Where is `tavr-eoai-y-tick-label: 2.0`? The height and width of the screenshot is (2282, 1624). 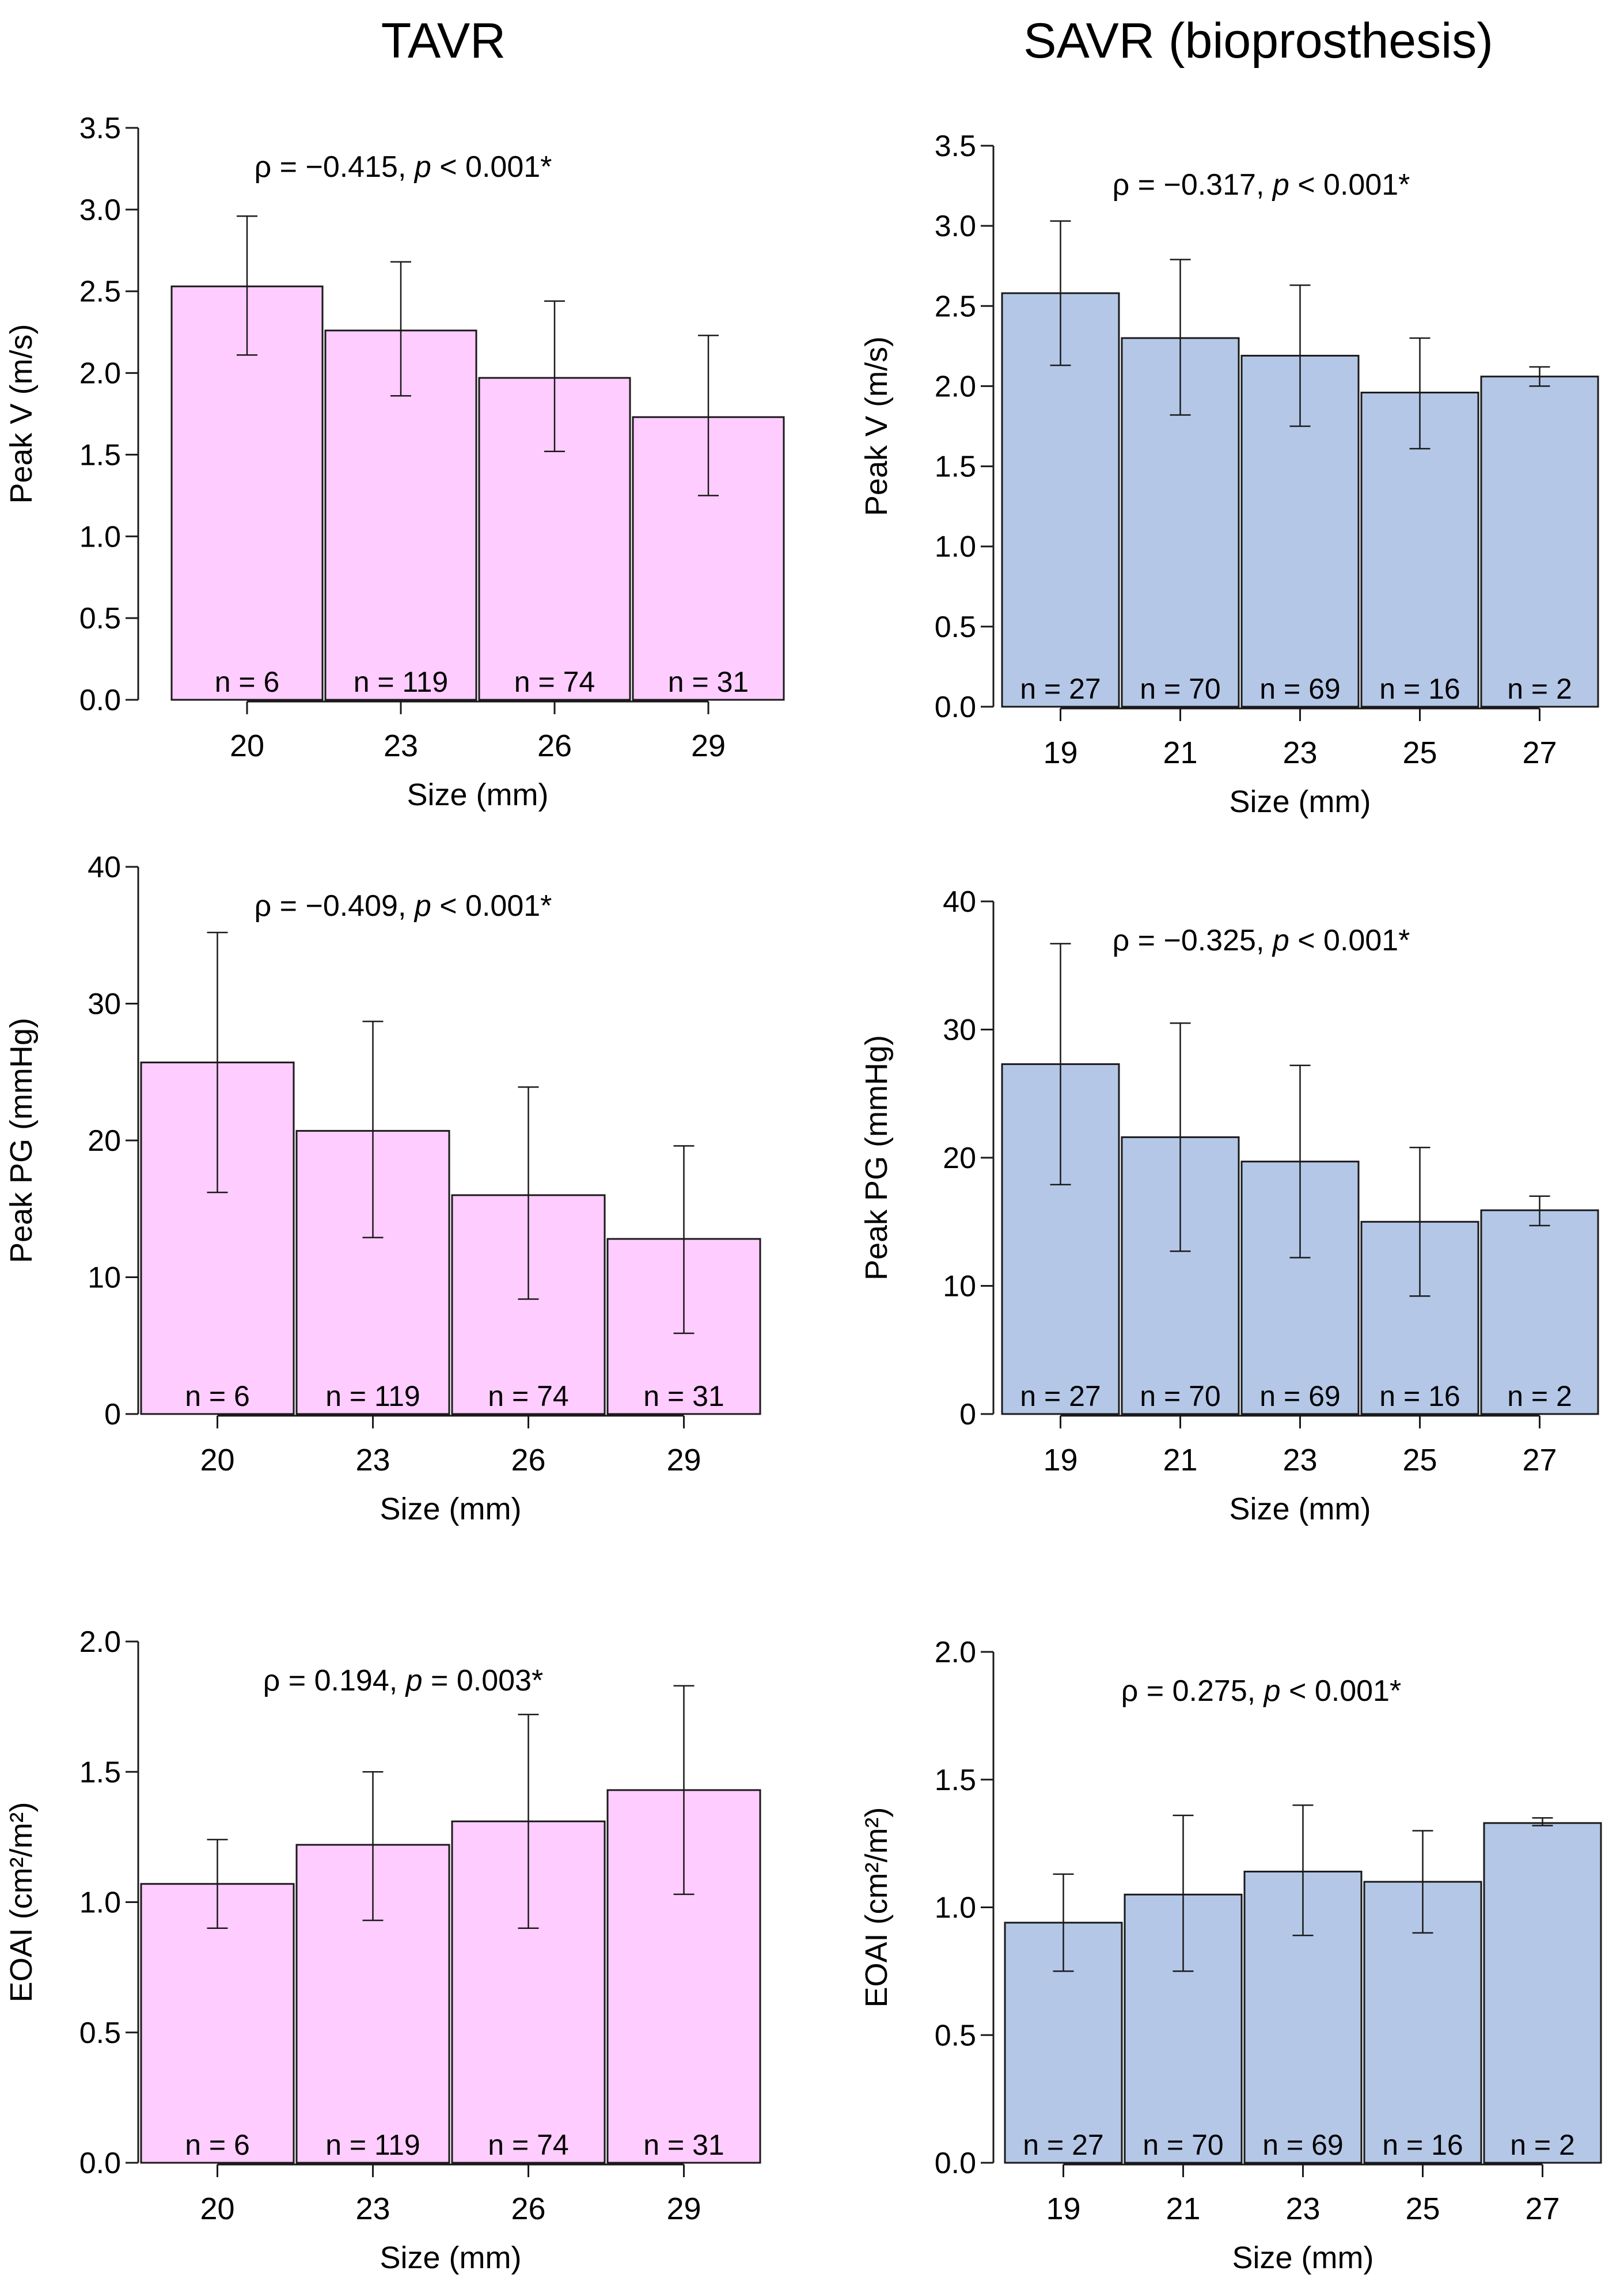
tavr-eoai-y-tick-label: 2.0 is located at coordinates (100, 1642).